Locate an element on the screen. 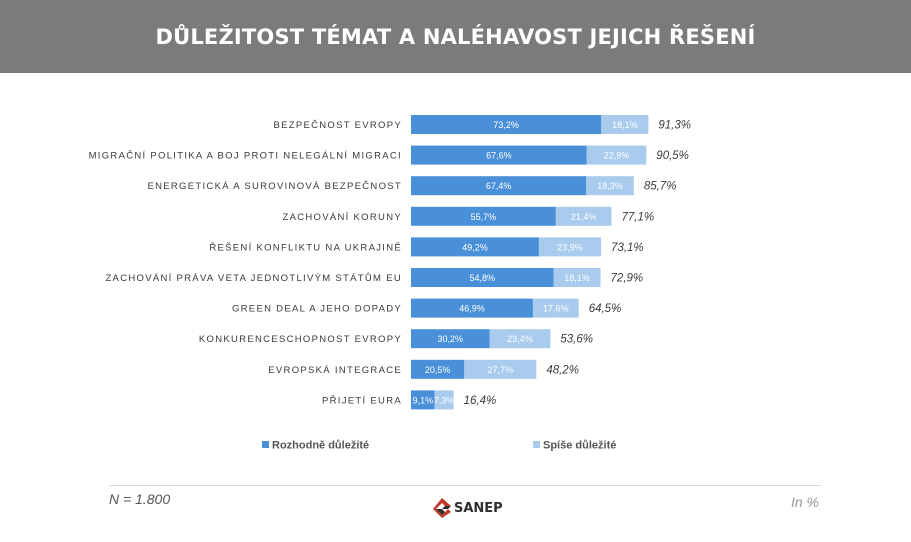 This screenshot has height=542, width=911. category-label: ZACHOVÁNÍ KORUNY is located at coordinates (342, 217).